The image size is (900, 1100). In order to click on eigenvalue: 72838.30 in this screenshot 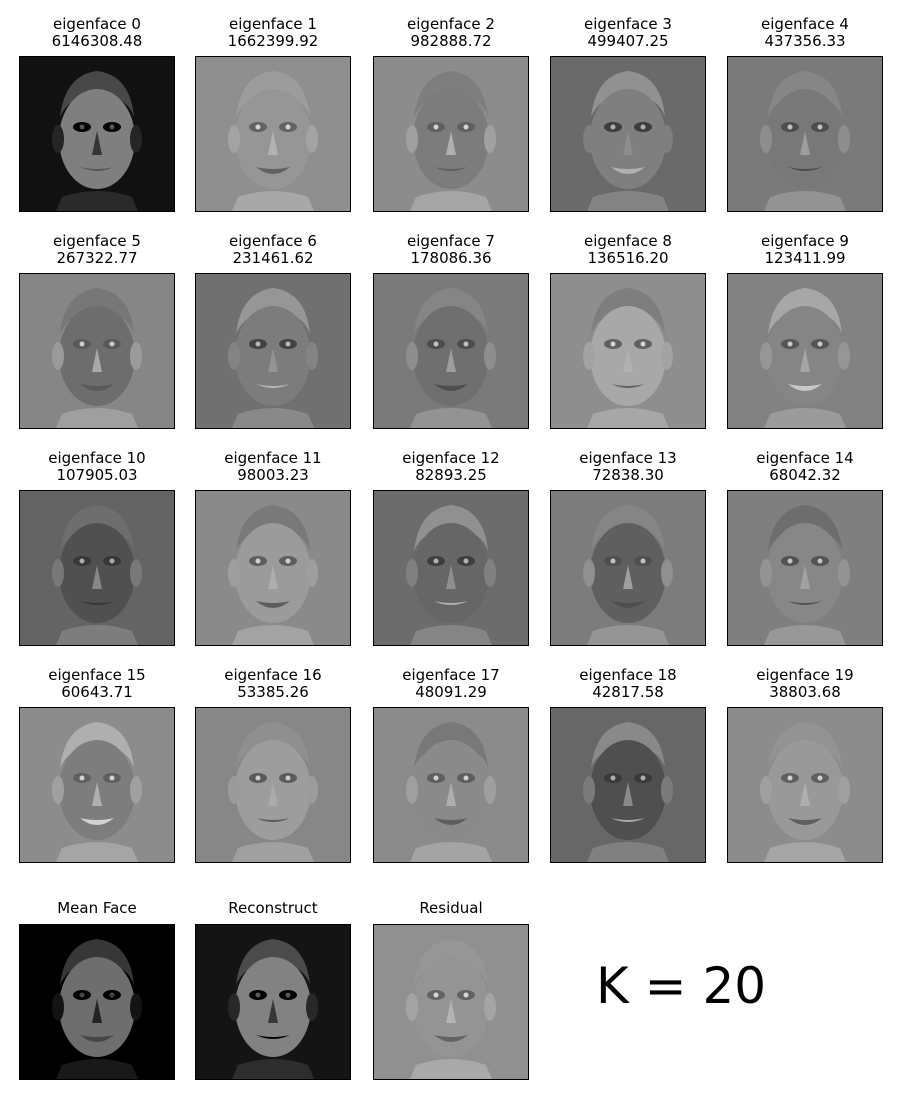, I will do `click(628, 475)`.